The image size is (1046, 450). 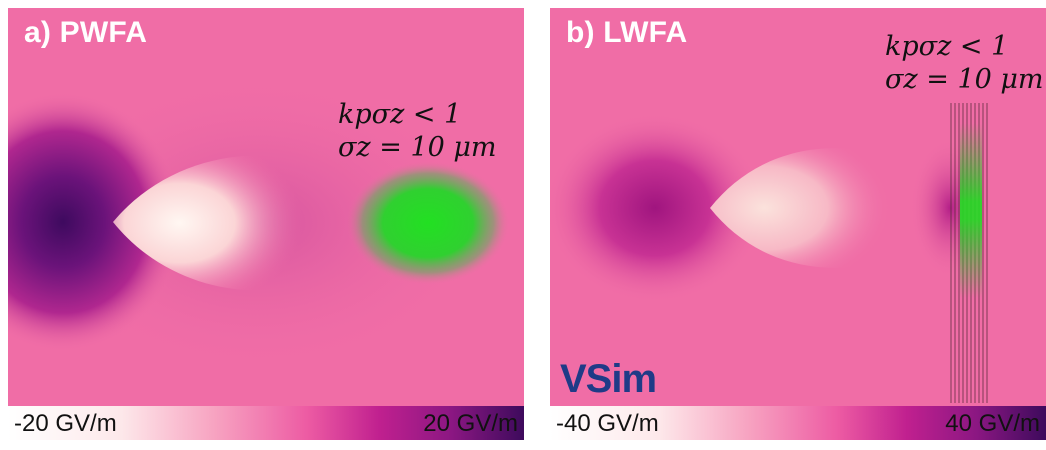 What do you see at coordinates (86, 32) in the screenshot?
I see `panel-title: a) PWFA` at bounding box center [86, 32].